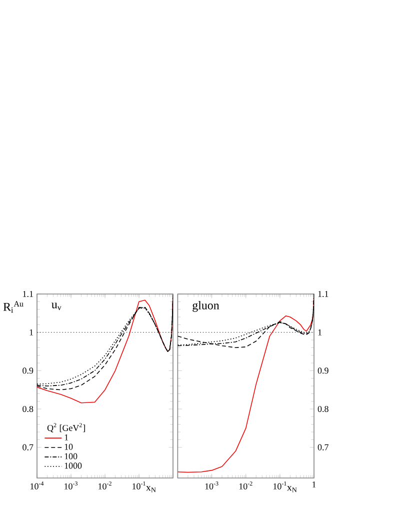 This screenshot has height=516, width=399. What do you see at coordinates (314, 485) in the screenshot?
I see `x-tick-label: 1` at bounding box center [314, 485].